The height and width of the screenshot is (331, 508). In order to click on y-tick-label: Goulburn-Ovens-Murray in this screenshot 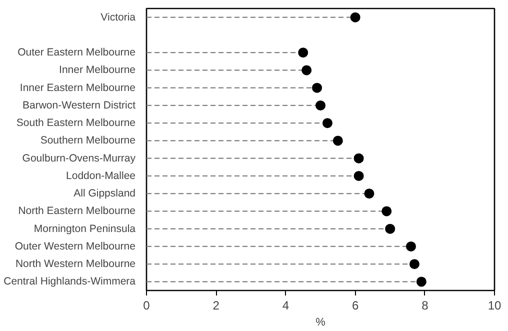, I will do `click(79, 158)`.